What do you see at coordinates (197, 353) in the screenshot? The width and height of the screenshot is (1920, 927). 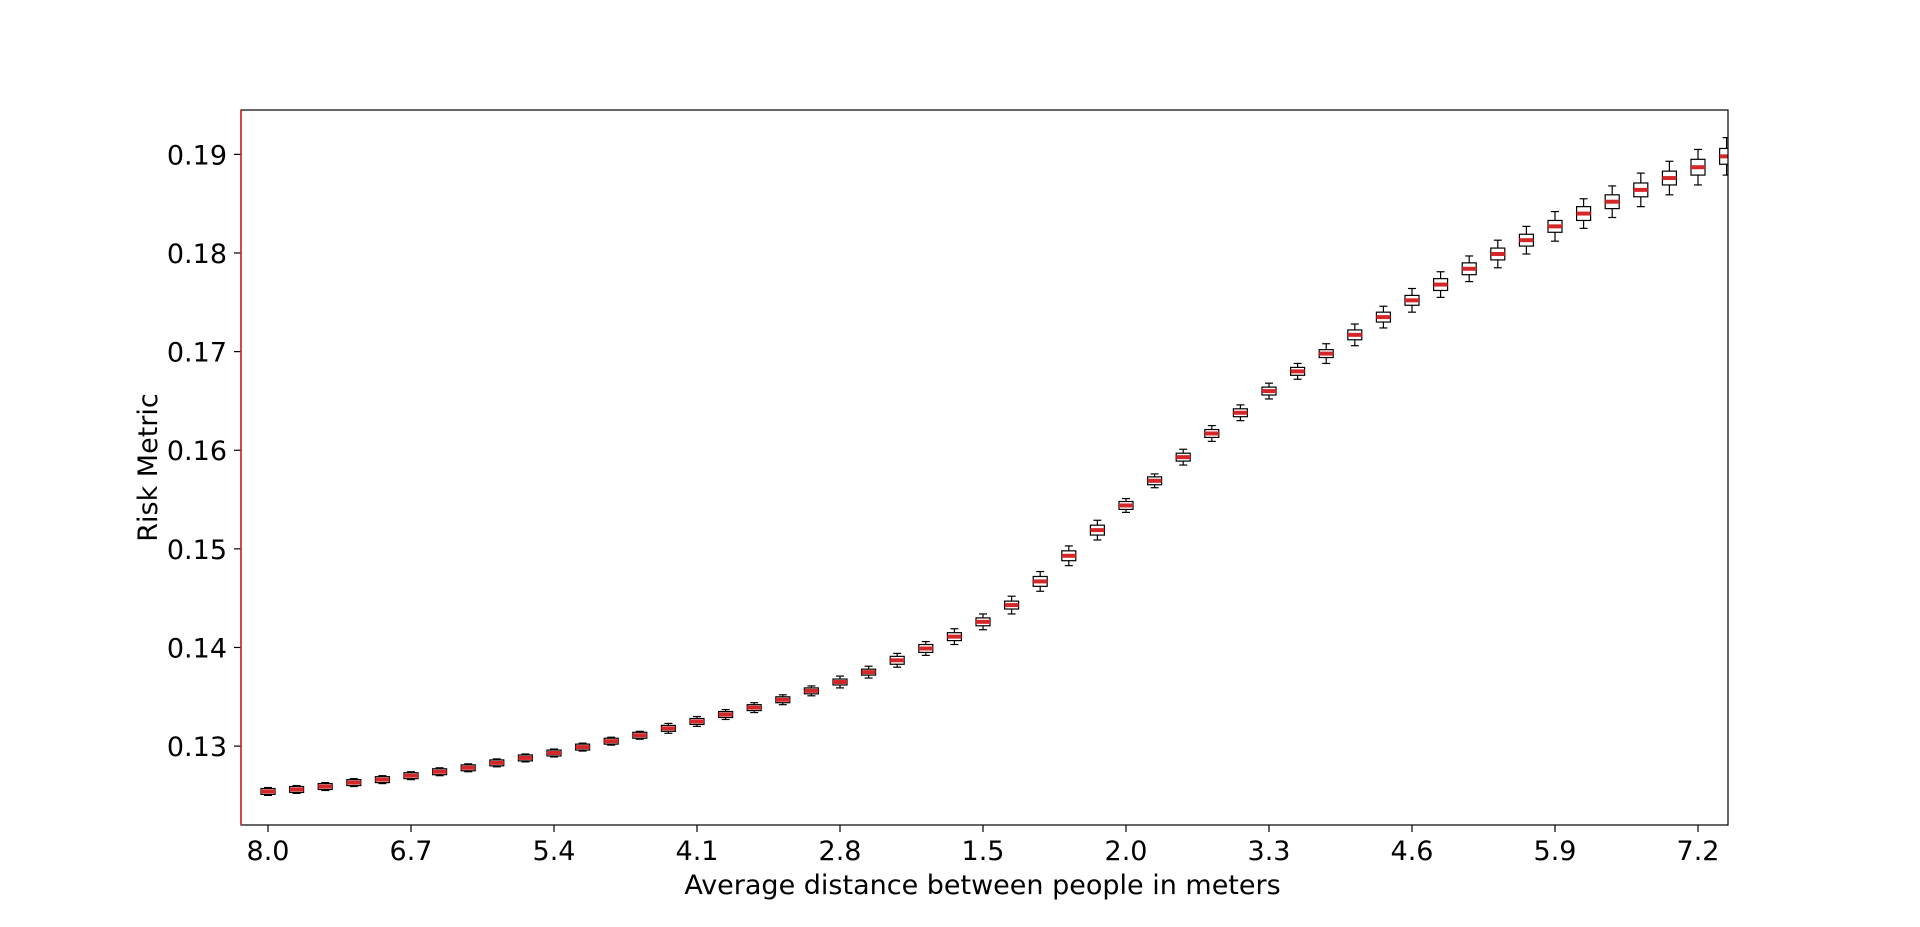 I see `y-tick-label: 0.17` at bounding box center [197, 353].